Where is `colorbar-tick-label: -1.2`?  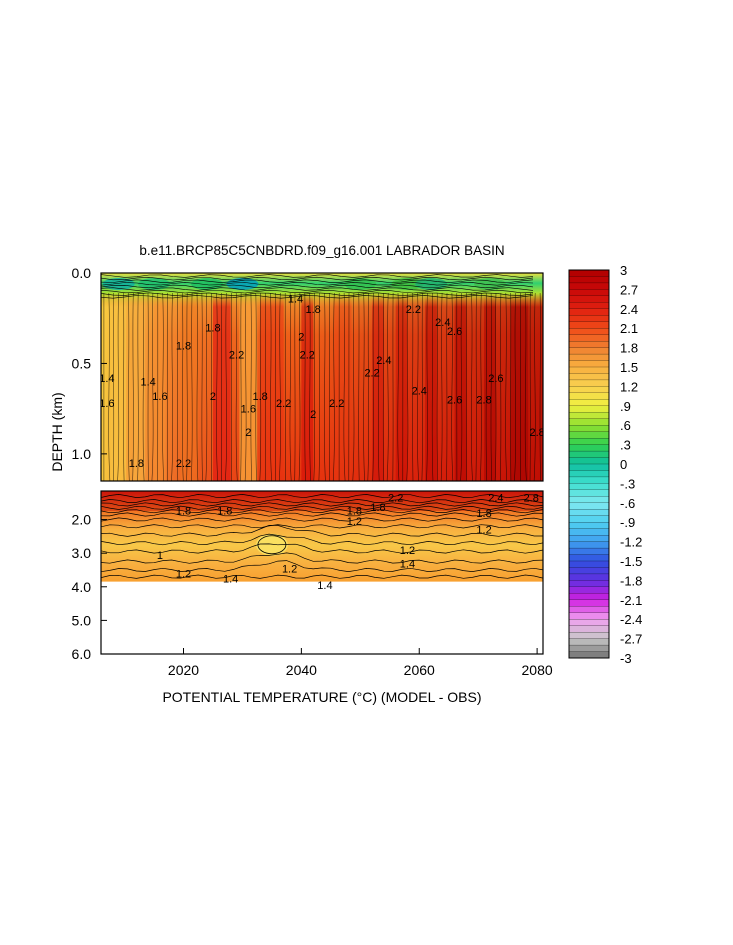
colorbar-tick-label: -1.2 is located at coordinates (631, 542).